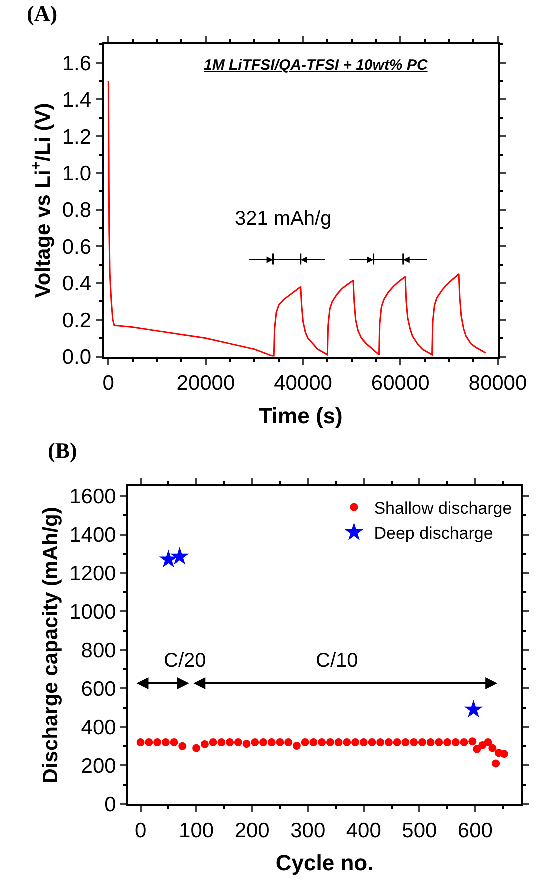  I want to click on y-tick-label: 400, so click(98, 728).